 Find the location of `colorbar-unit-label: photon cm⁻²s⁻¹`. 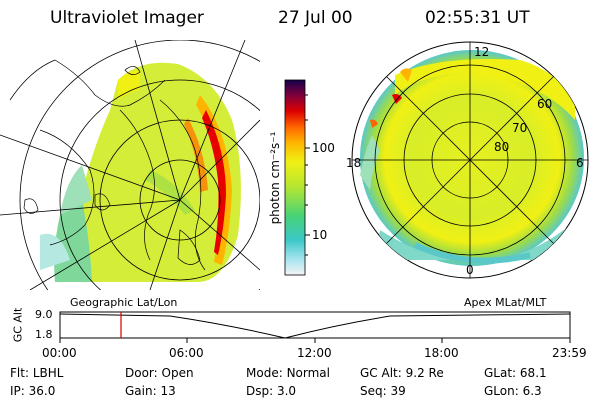

colorbar-unit-label: photon cm⁻²s⁻¹ is located at coordinates (275, 178).